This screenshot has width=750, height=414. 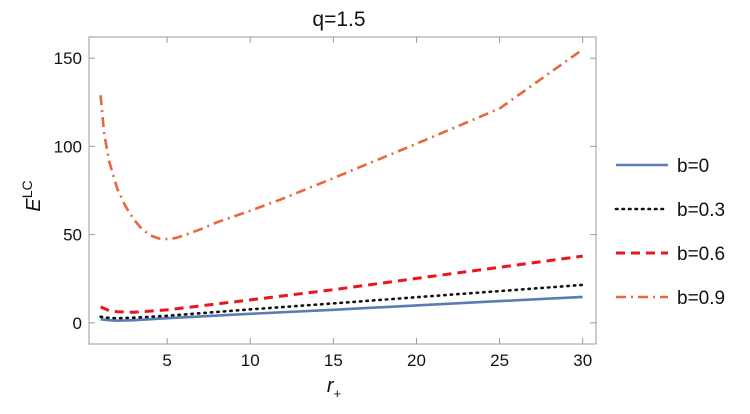 I want to click on chart-title: q=1.5, so click(x=338, y=19).